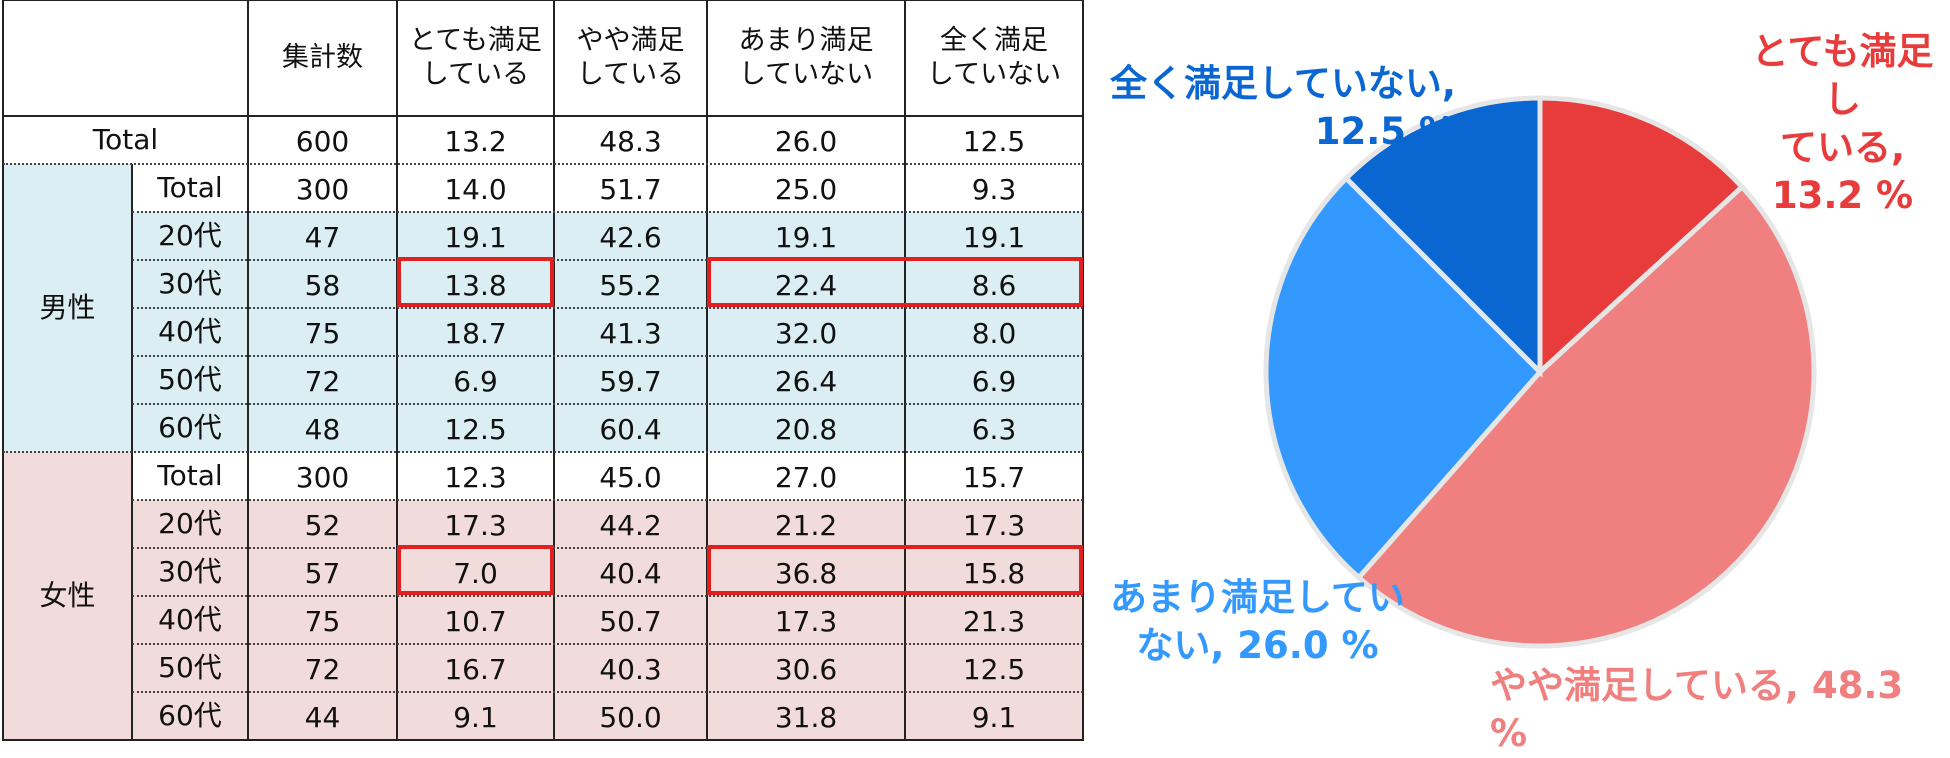 The height and width of the screenshot is (758, 1950). I want to click on table-cell: 40.4, so click(630, 573).